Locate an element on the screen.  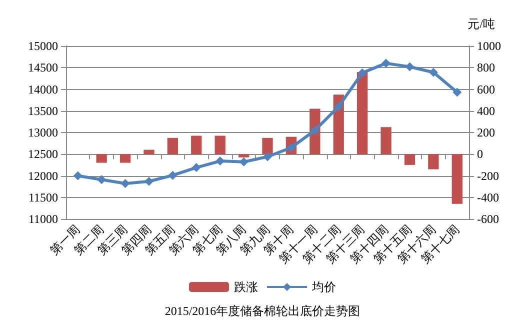
y-tick-label: 11500 is located at coordinates (43, 197).